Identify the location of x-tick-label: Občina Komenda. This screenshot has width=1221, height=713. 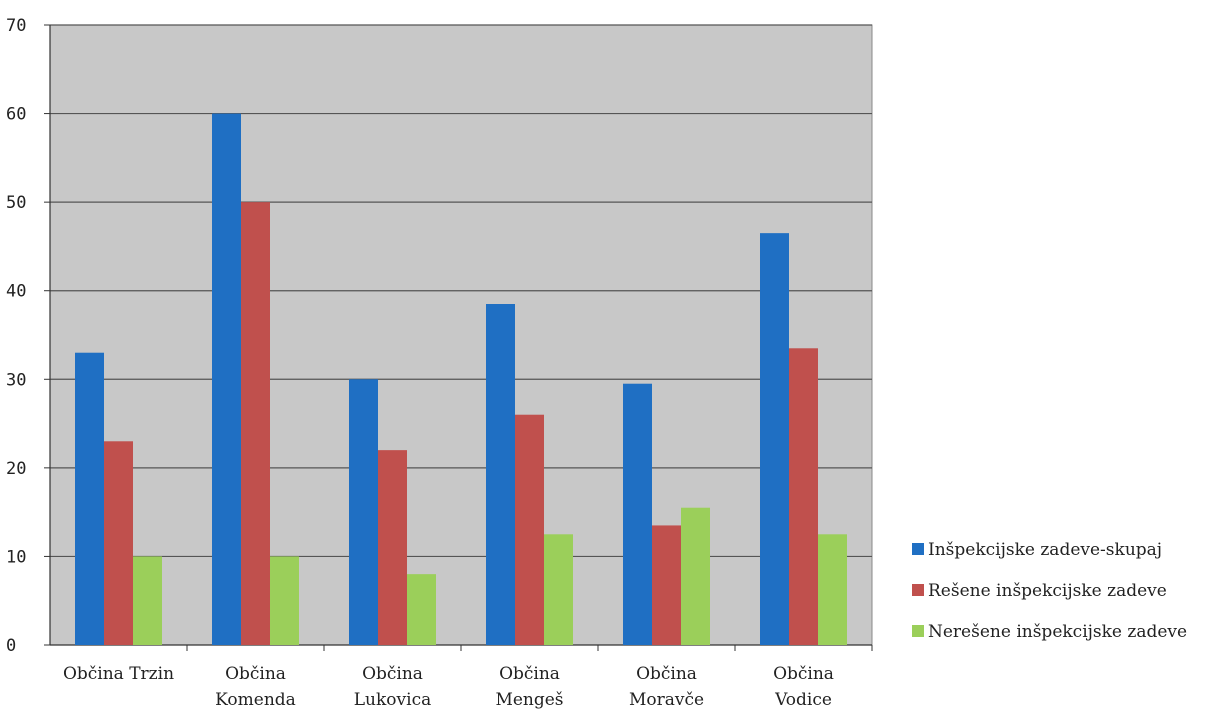
(255, 687).